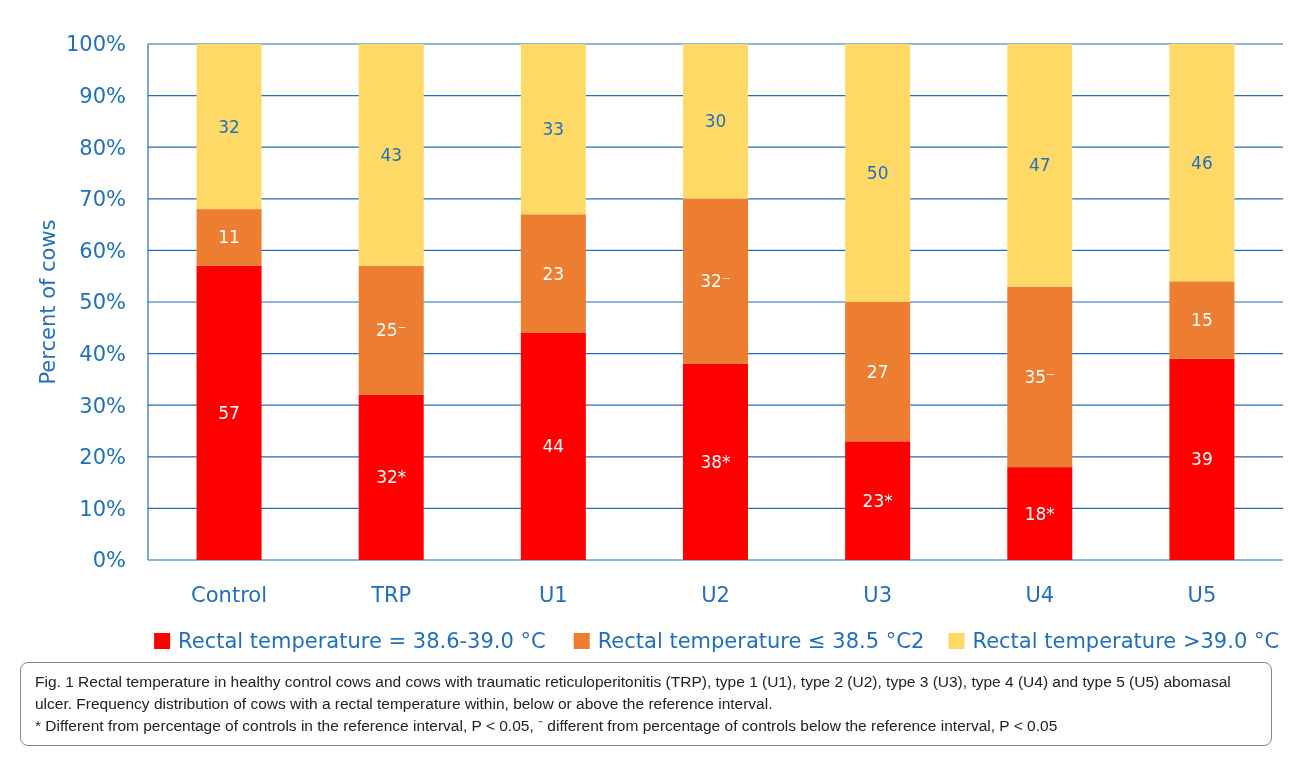  What do you see at coordinates (48, 302) in the screenshot?
I see `y-axis-title: Percent of cows` at bounding box center [48, 302].